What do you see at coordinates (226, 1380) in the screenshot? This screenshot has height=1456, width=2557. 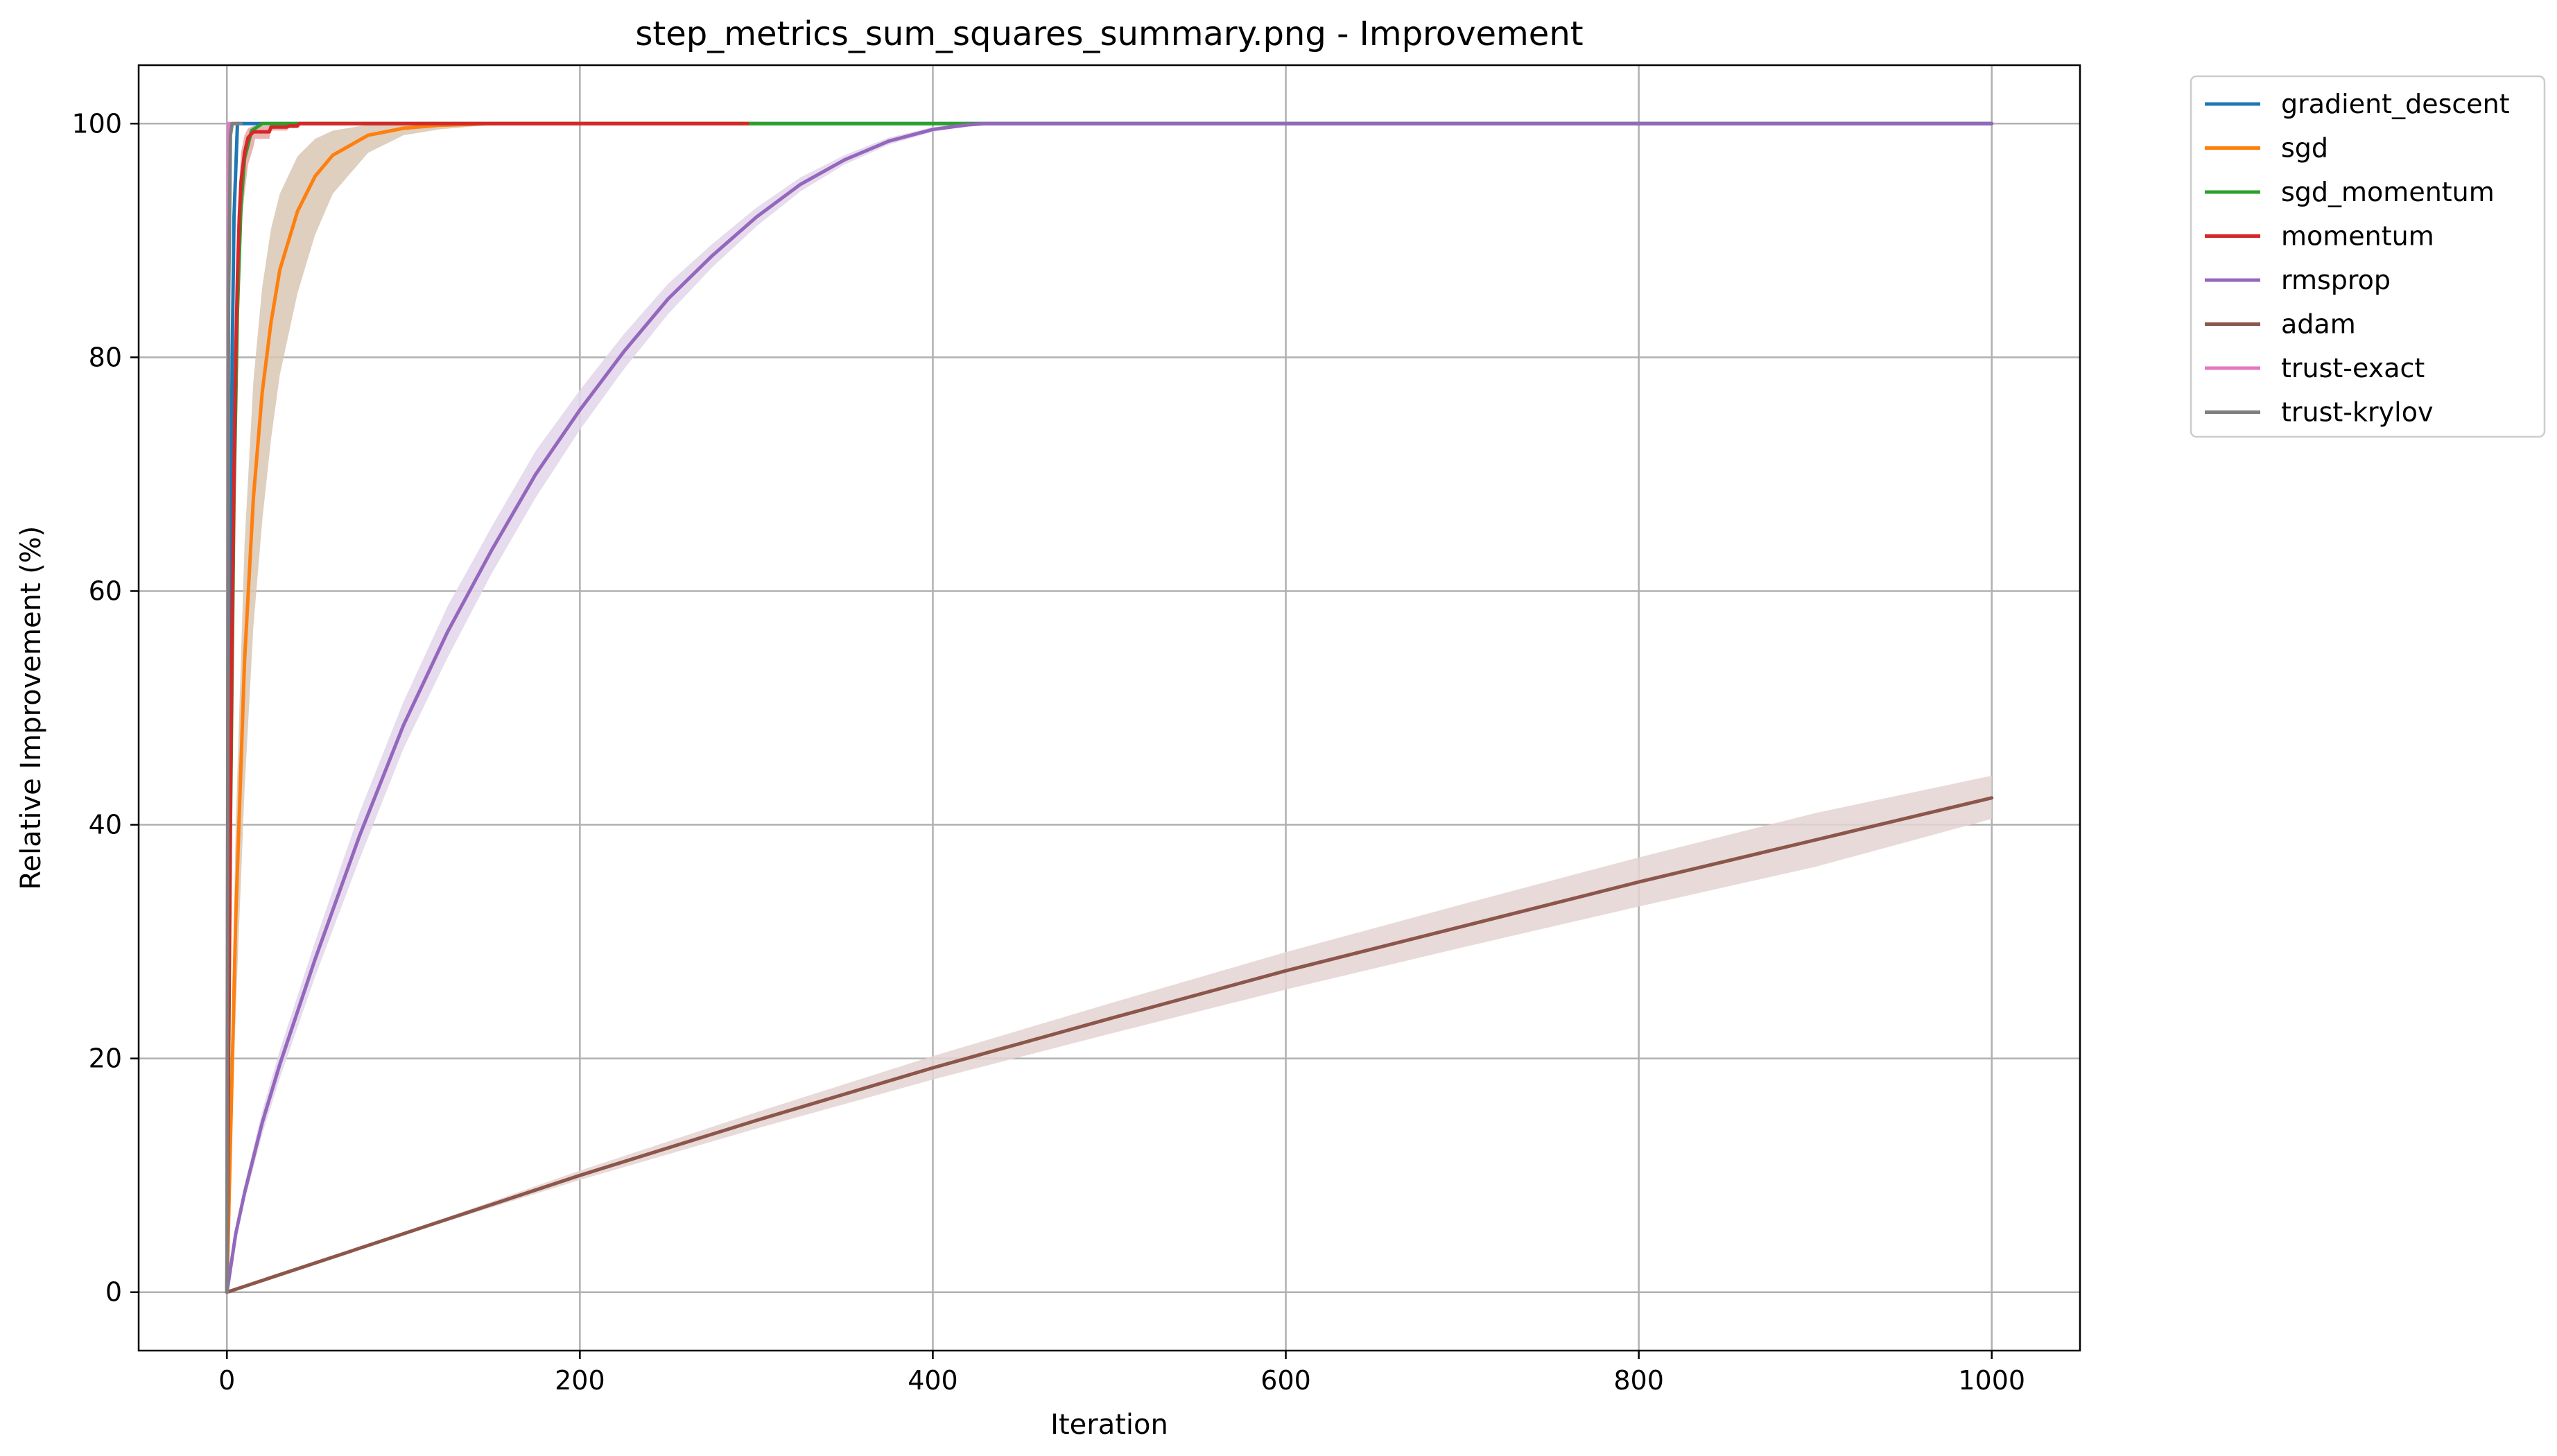 I see `x-tick-label: 0` at bounding box center [226, 1380].